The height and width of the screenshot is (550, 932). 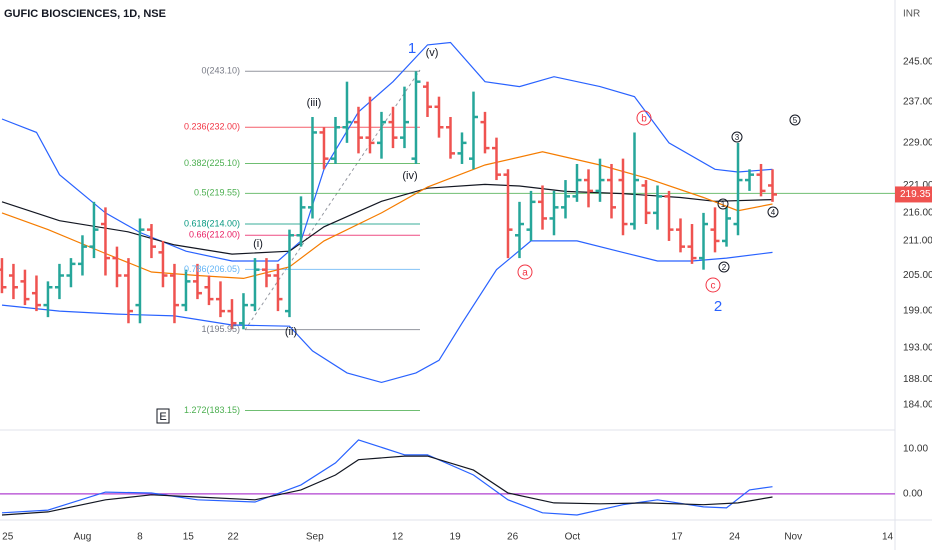 What do you see at coordinates (234, 537) in the screenshot?
I see `x-tick-label: 22` at bounding box center [234, 537].